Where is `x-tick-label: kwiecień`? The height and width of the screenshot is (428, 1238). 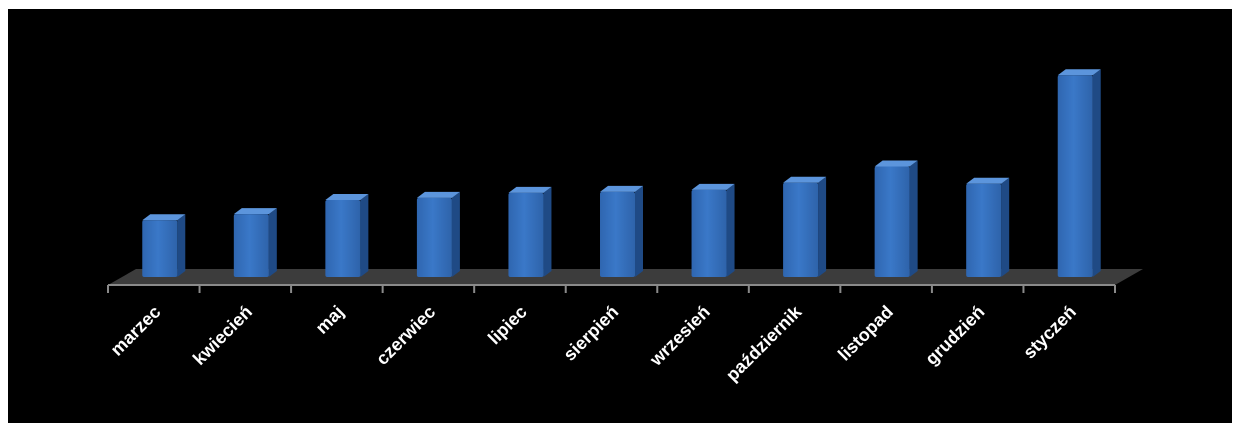
x-tick-label: kwiecień is located at coordinates (222, 335).